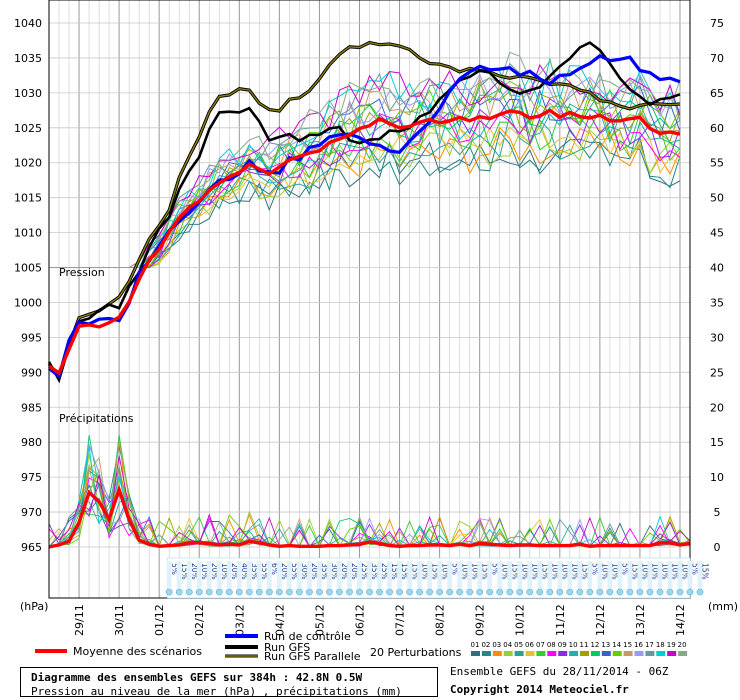 The image size is (740, 700). Describe the element at coordinates (294, 571) in the screenshot. I see `probability-label: 55%` at that location.